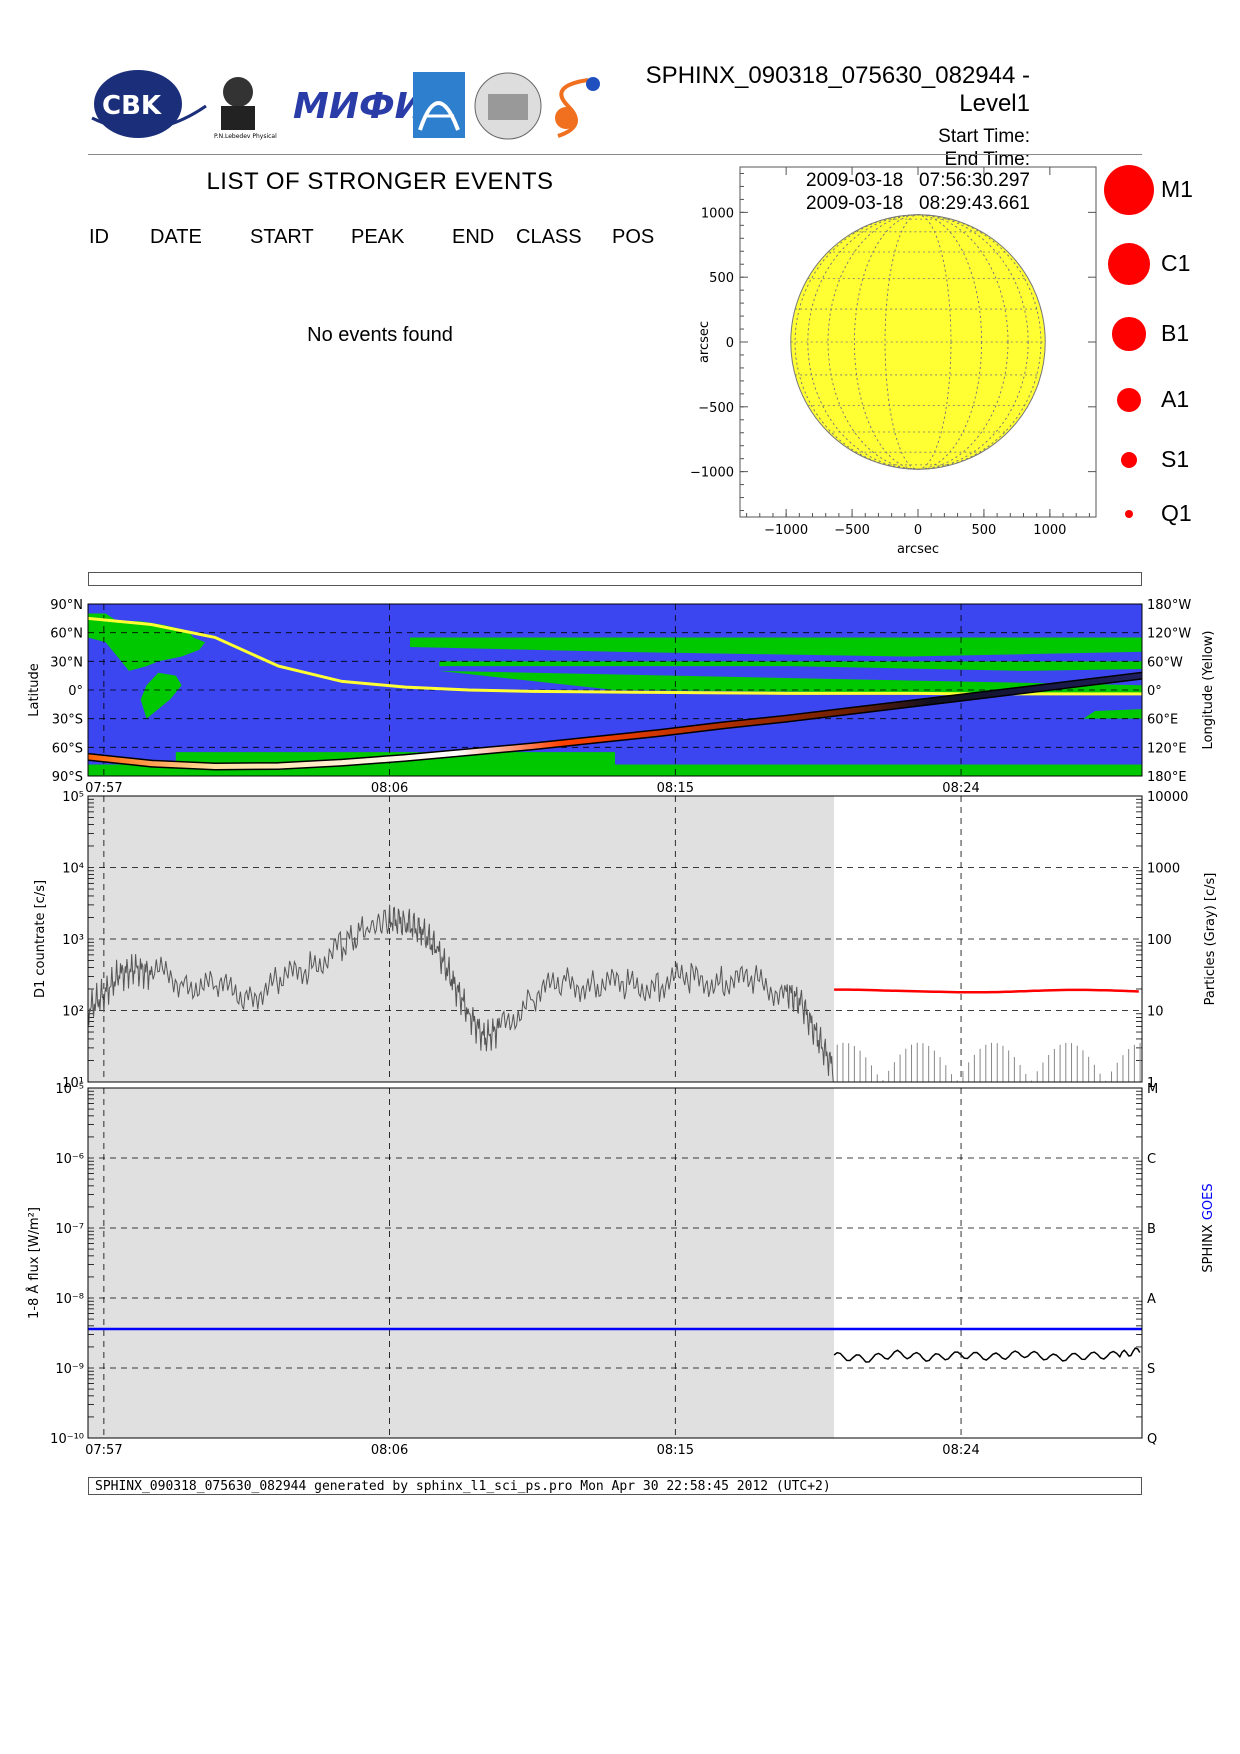 The width and height of the screenshot is (1240, 1754). Describe the element at coordinates (66, 634) in the screenshot. I see `orbit-lat-tick-label: 60°N` at that location.